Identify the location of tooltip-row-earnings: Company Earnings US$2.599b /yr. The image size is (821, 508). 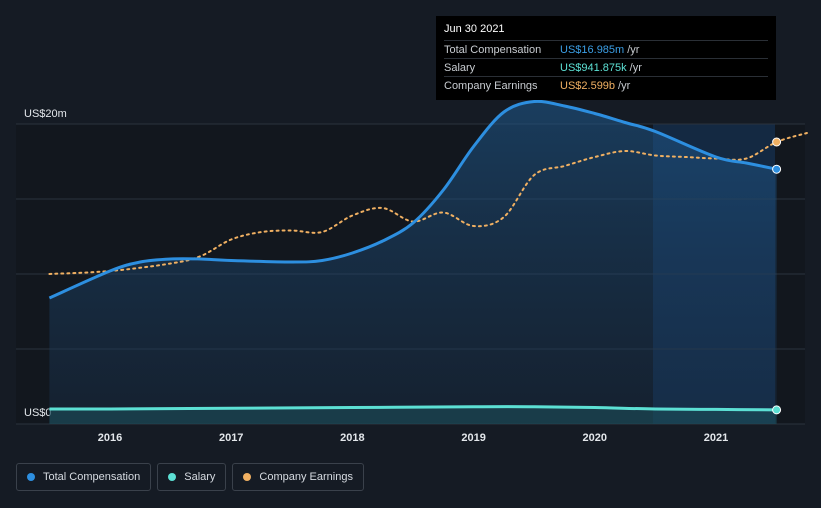
(606, 85).